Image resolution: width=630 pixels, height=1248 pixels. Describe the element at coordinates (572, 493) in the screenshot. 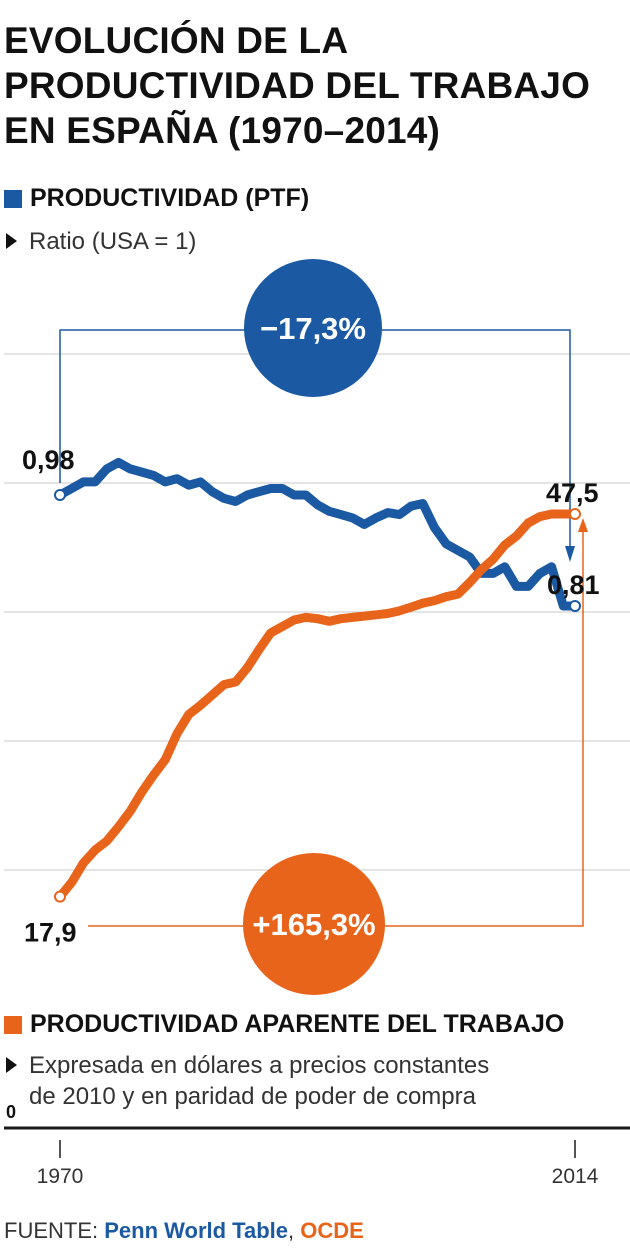

I see `data-label: 47,5` at that location.